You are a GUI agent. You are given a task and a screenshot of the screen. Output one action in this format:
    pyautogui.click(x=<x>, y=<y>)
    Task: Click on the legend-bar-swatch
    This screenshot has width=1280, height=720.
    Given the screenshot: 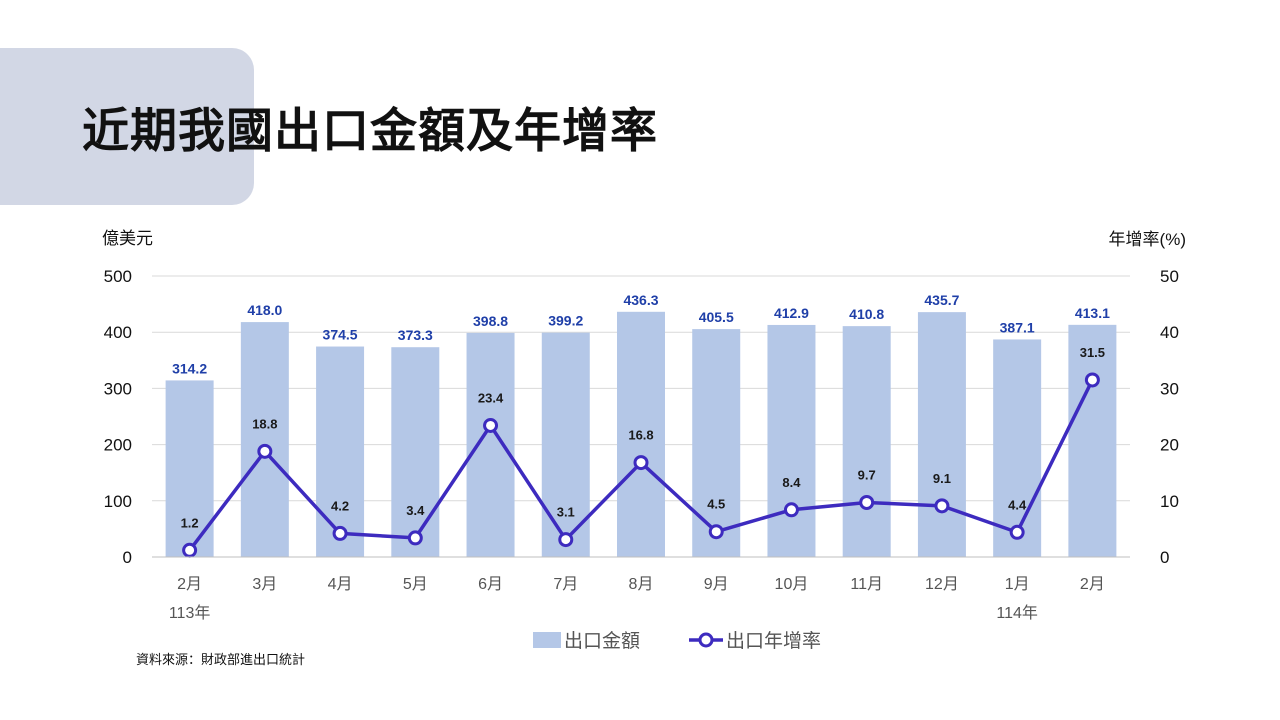 What is the action you would take?
    pyautogui.click(x=547, y=640)
    